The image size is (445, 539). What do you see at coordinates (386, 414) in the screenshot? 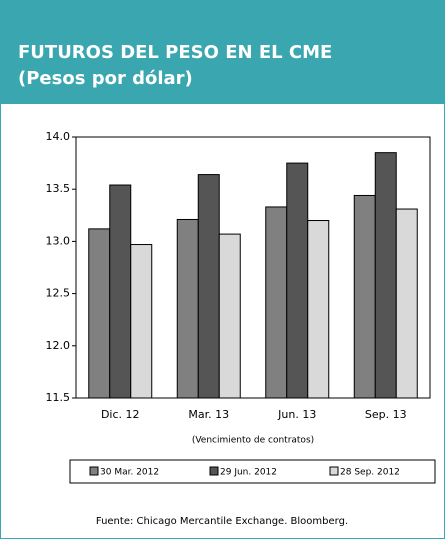
I see `x-tick-label: Sep. 13` at bounding box center [386, 414].